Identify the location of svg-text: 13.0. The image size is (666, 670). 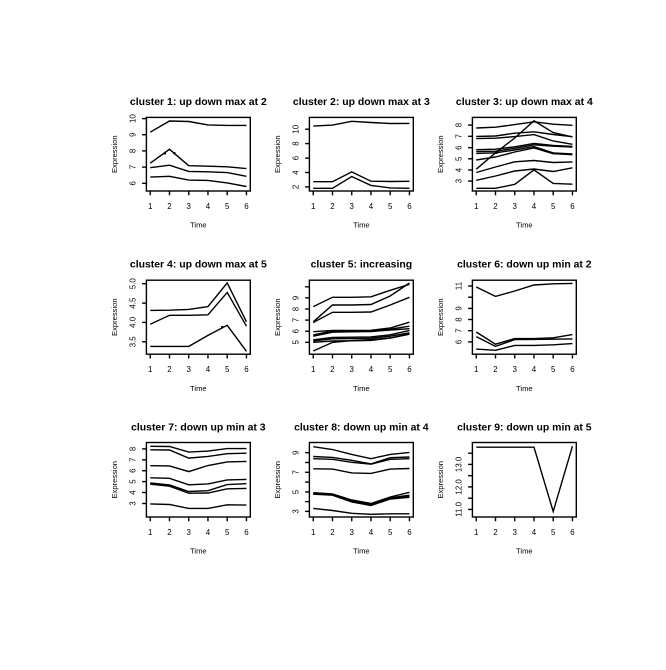
(459, 464).